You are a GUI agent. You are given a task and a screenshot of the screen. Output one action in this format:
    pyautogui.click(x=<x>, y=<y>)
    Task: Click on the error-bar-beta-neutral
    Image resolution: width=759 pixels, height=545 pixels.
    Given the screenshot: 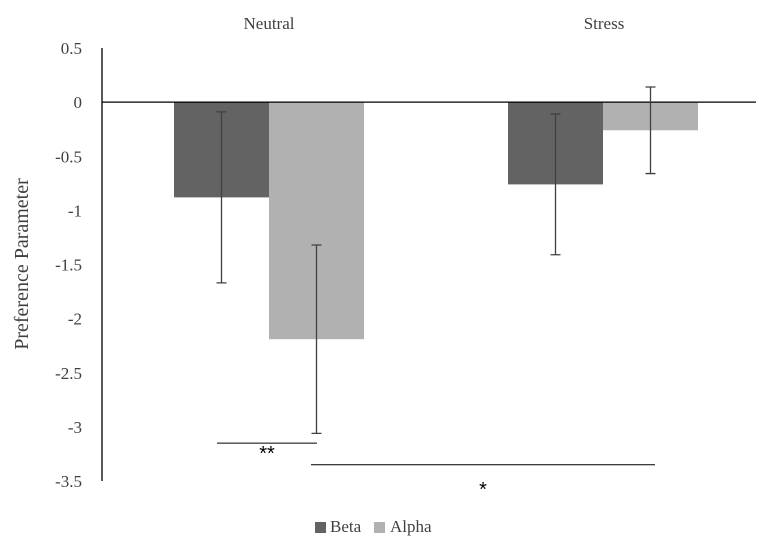 What is the action you would take?
    pyautogui.click(x=221, y=197)
    